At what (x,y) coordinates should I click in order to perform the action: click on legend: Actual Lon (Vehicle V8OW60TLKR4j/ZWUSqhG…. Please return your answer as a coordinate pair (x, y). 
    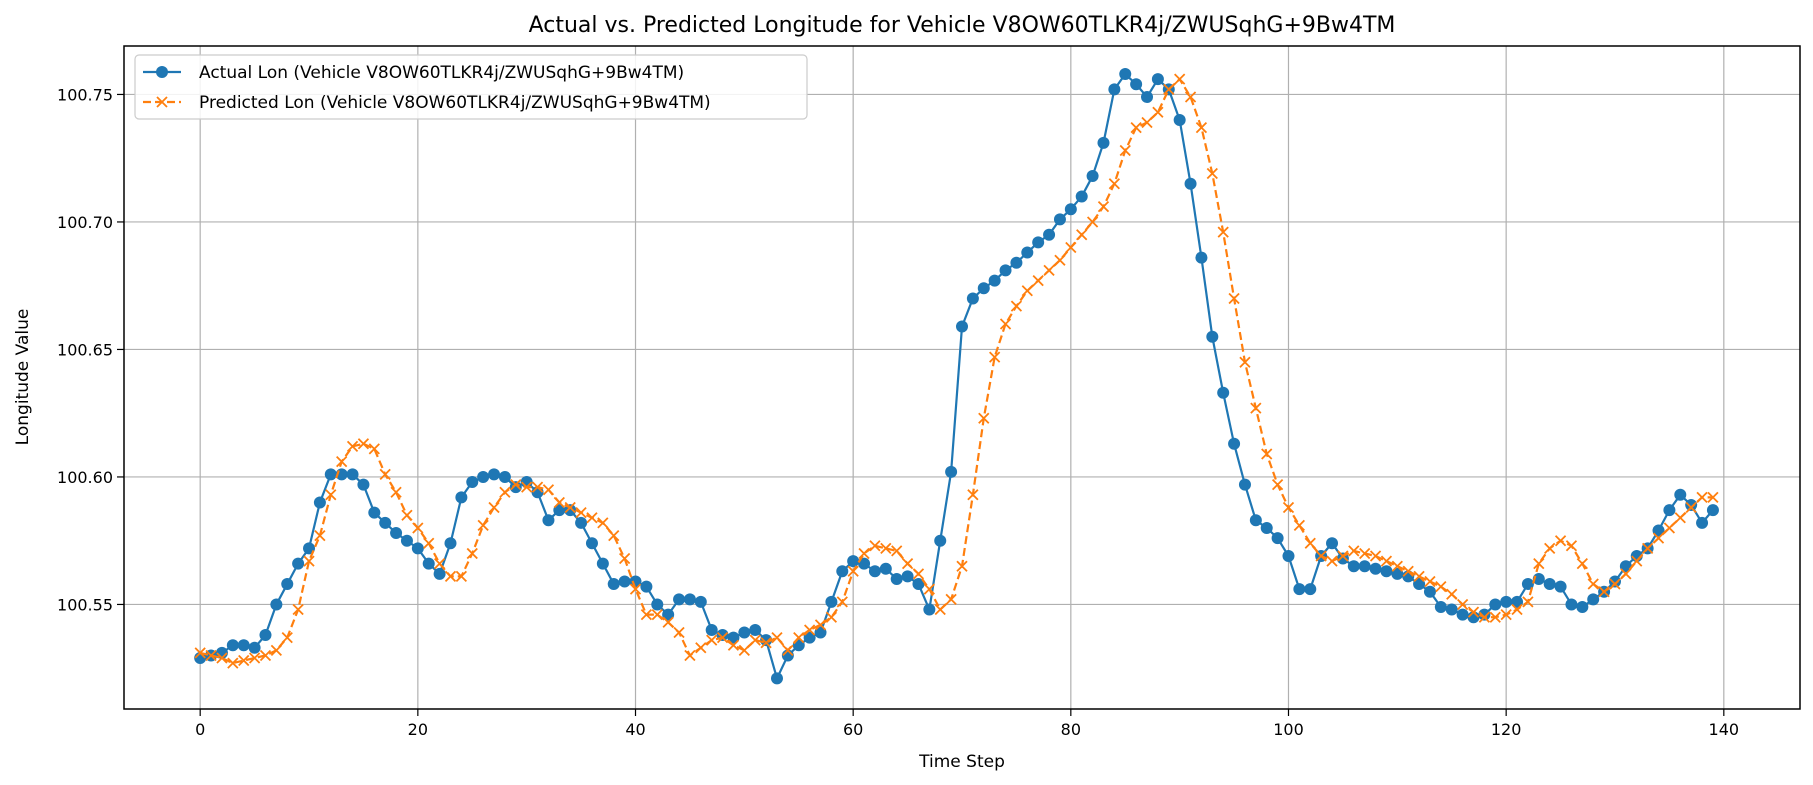
    Looking at the image, I should click on (471, 87).